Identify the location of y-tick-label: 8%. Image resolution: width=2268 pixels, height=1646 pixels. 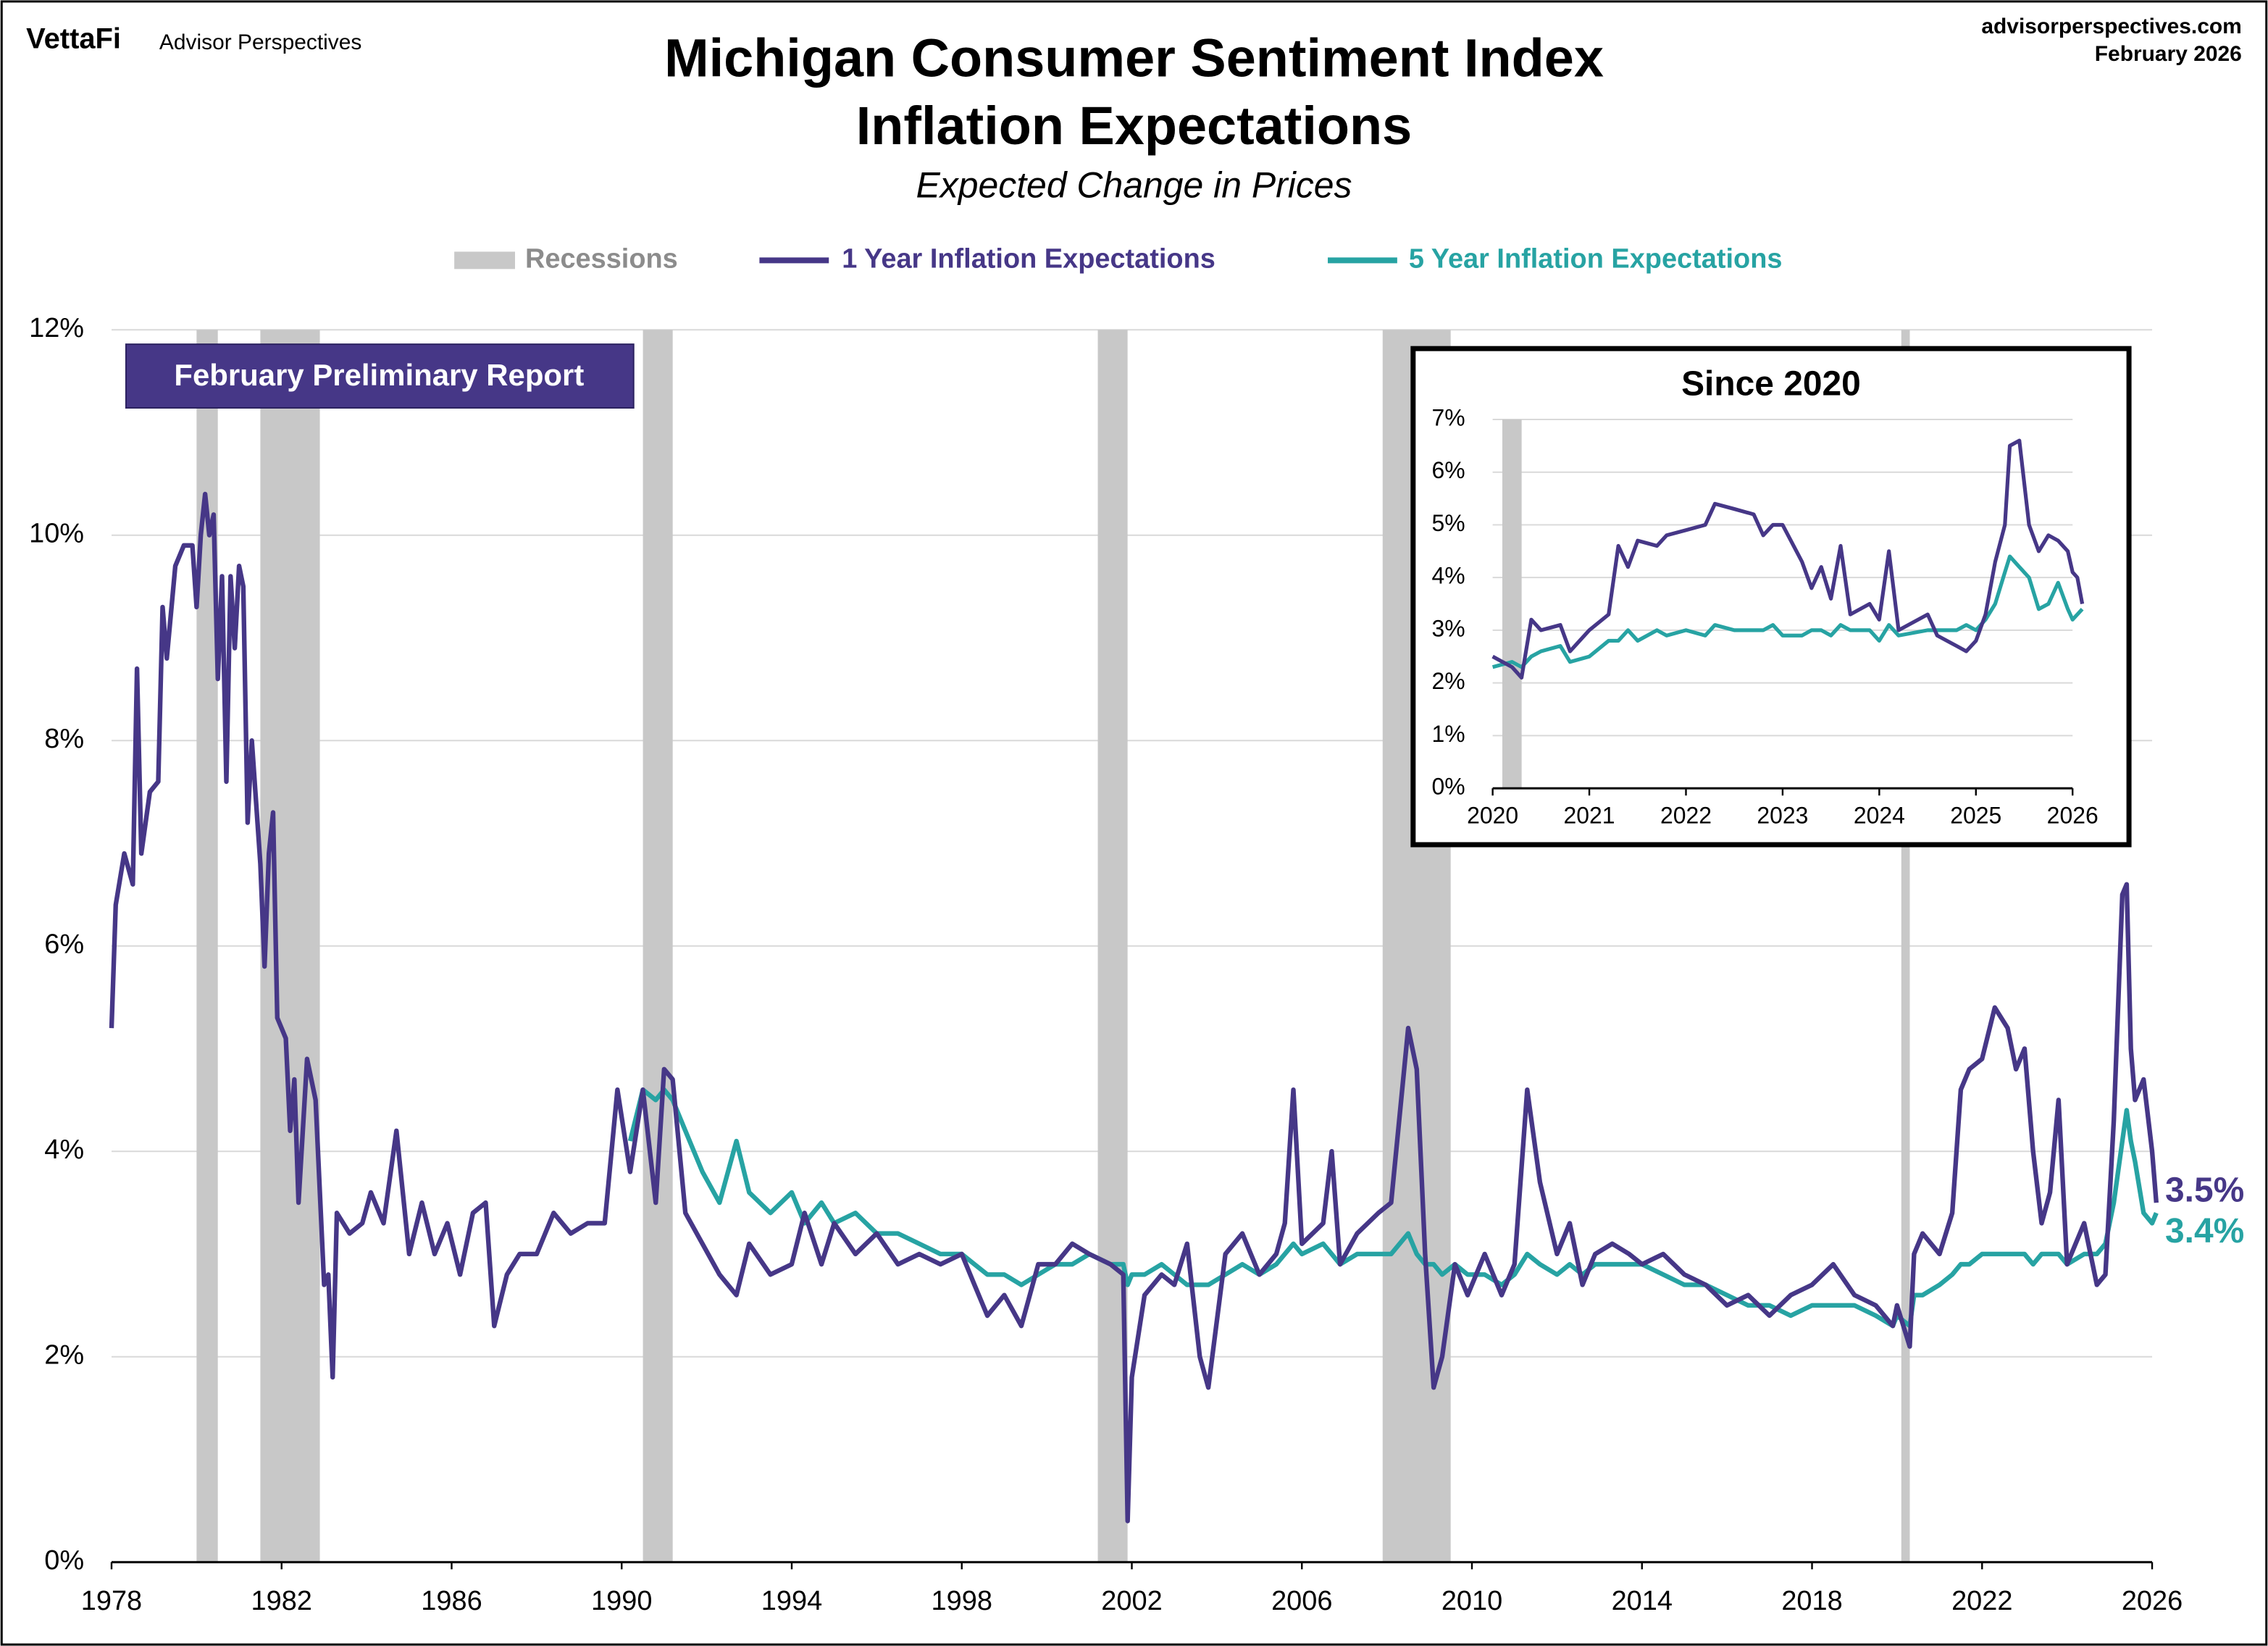
(64, 739).